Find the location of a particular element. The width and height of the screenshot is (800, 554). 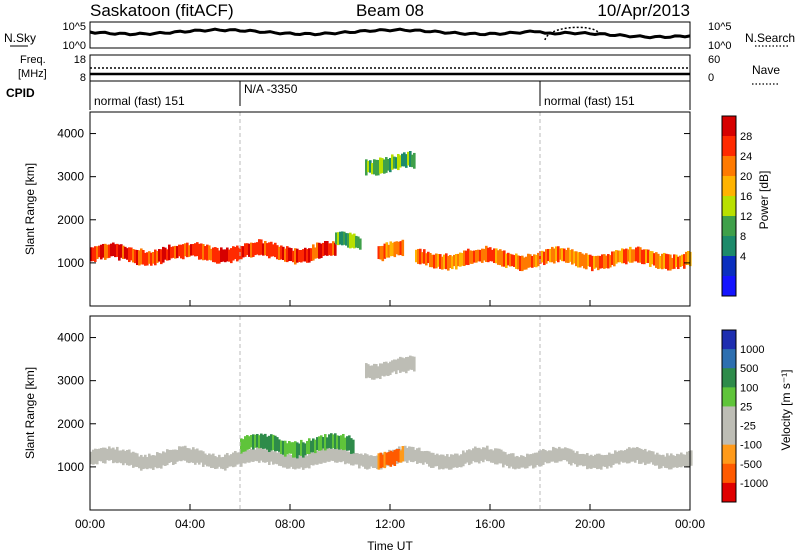

beam-title: Beam 08 is located at coordinates (390, 10).